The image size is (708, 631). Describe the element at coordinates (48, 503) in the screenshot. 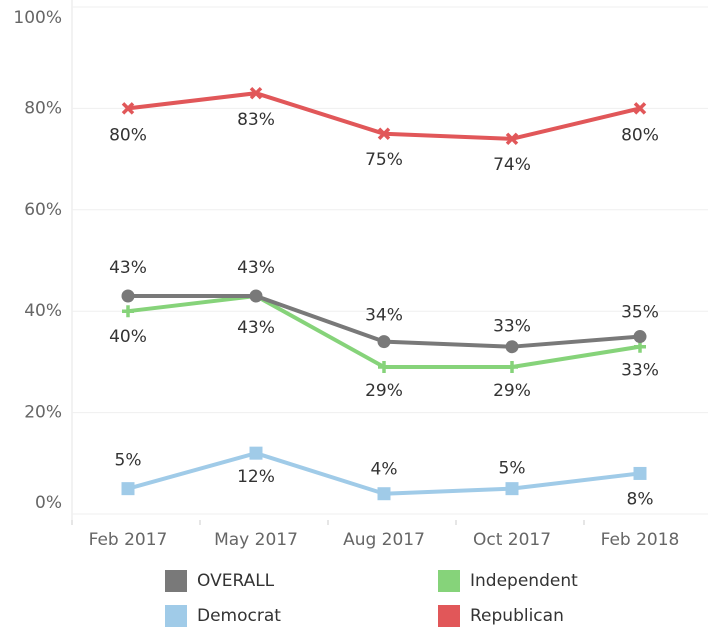

I see `y-tick-label: 0%` at that location.